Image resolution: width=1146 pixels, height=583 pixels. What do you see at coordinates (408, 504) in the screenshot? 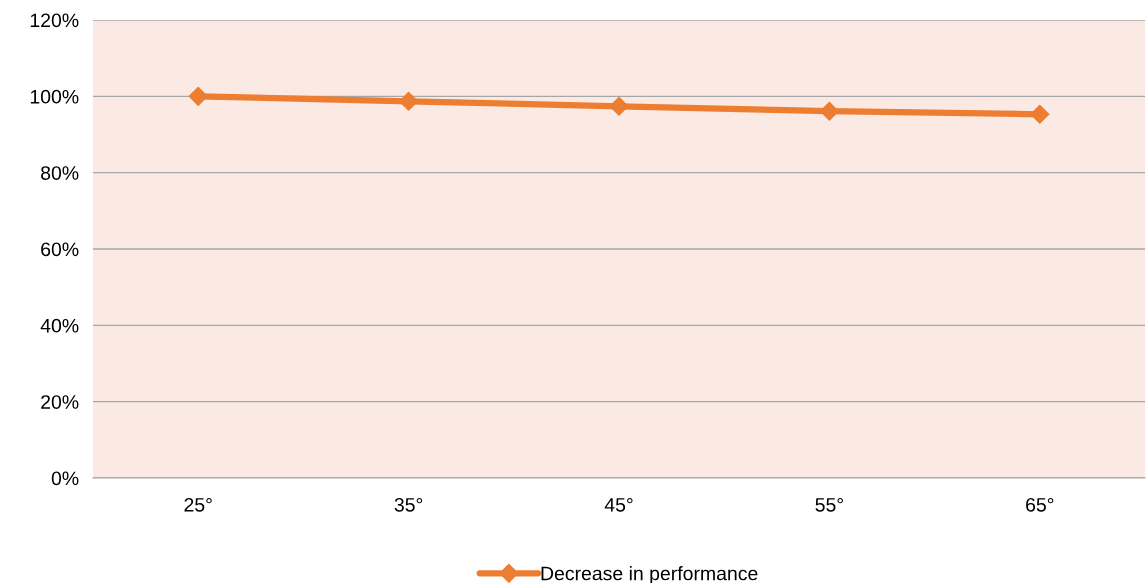
I see `x-tick-label: 35°` at bounding box center [408, 504].